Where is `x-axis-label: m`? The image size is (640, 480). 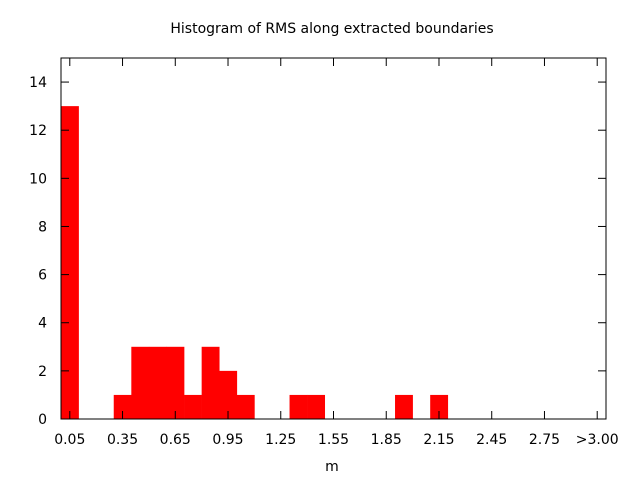
x-axis-label: m is located at coordinates (332, 467).